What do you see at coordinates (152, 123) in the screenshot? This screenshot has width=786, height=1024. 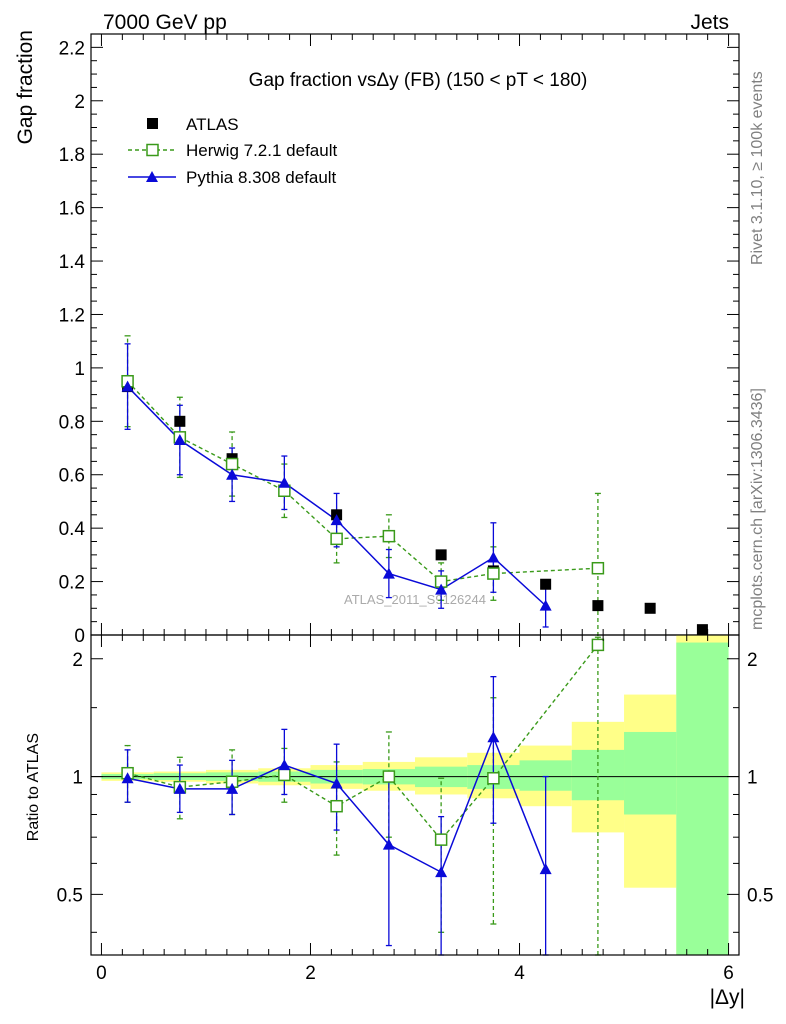 I see `legend-atlas-marker` at bounding box center [152, 123].